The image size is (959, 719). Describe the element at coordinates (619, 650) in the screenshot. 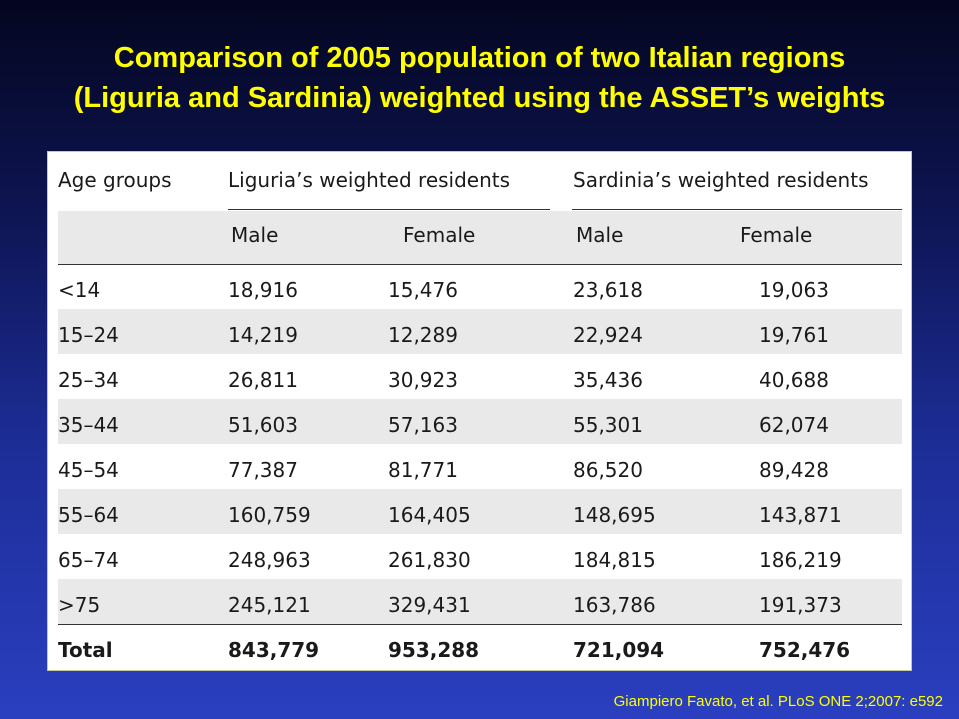

I see `total-sardinia-male: 721,094` at that location.